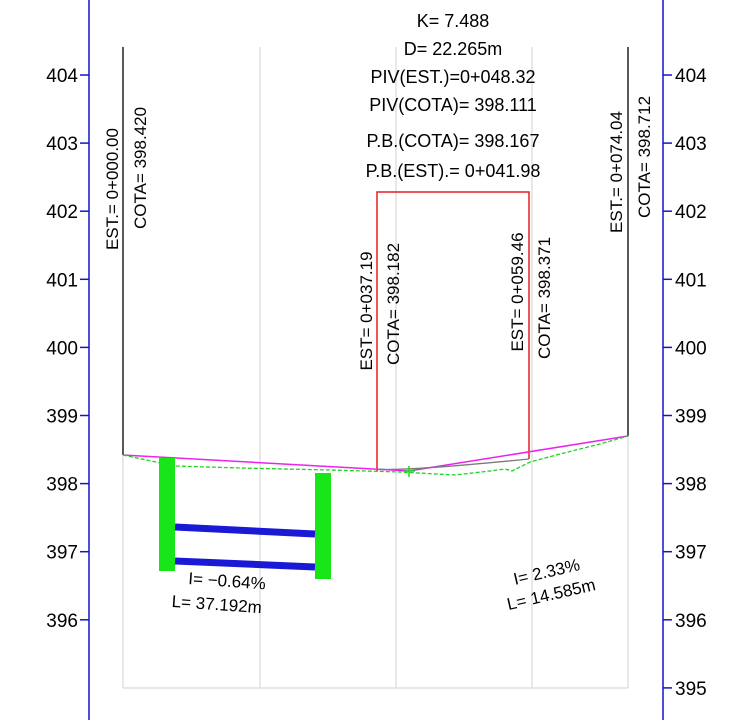 The height and width of the screenshot is (720, 737). I want to click on left-axis-tick-label: 398, so click(62, 485).